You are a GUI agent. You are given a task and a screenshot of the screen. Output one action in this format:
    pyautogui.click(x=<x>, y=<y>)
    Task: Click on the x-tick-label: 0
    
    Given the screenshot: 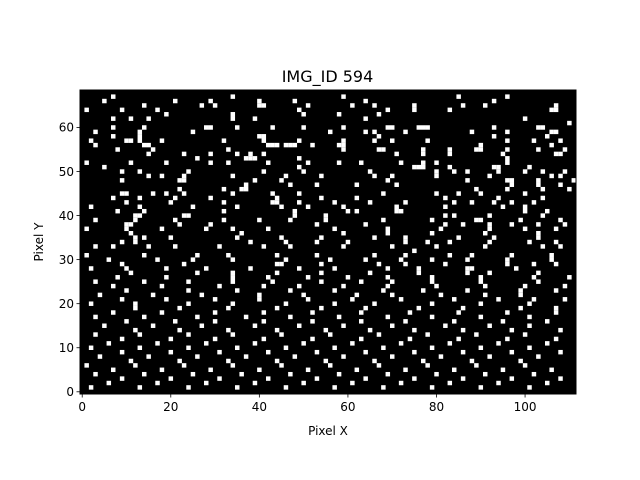 What is the action you would take?
    pyautogui.click(x=82, y=407)
    